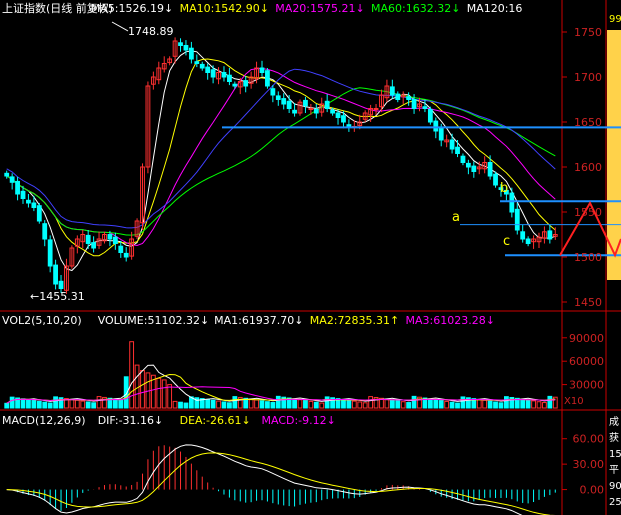 This screenshot has width=621, height=515. I want to click on macd-header-item: MACD:-9.12↓, so click(299, 420).